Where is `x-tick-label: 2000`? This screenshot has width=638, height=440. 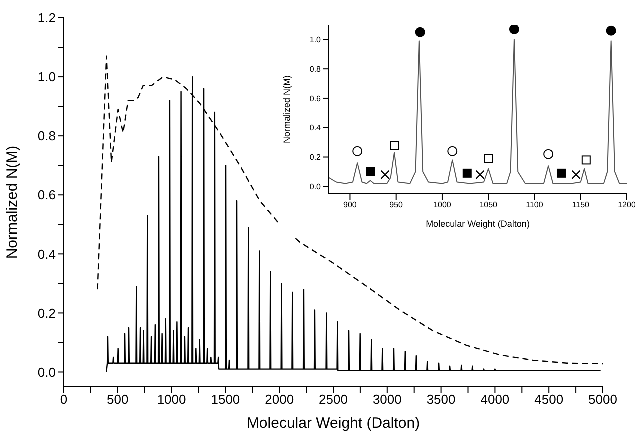
x-tick-label: 2000 is located at coordinates (279, 400).